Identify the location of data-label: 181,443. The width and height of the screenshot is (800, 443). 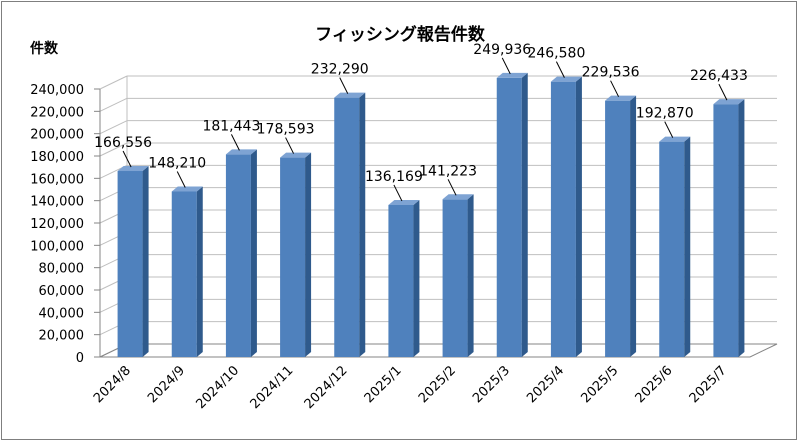
(231, 126).